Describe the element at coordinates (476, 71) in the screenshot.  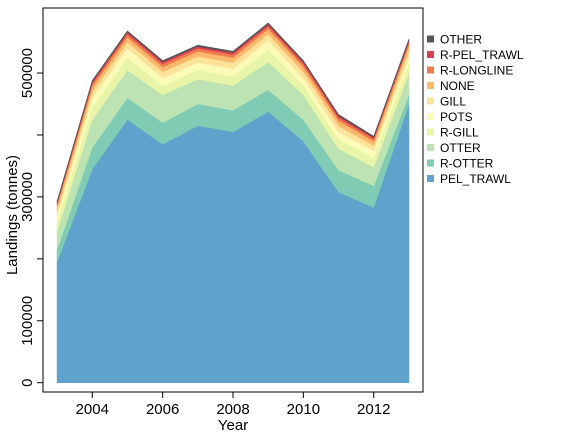
I see `legend-label: R-LONGLINE` at that location.